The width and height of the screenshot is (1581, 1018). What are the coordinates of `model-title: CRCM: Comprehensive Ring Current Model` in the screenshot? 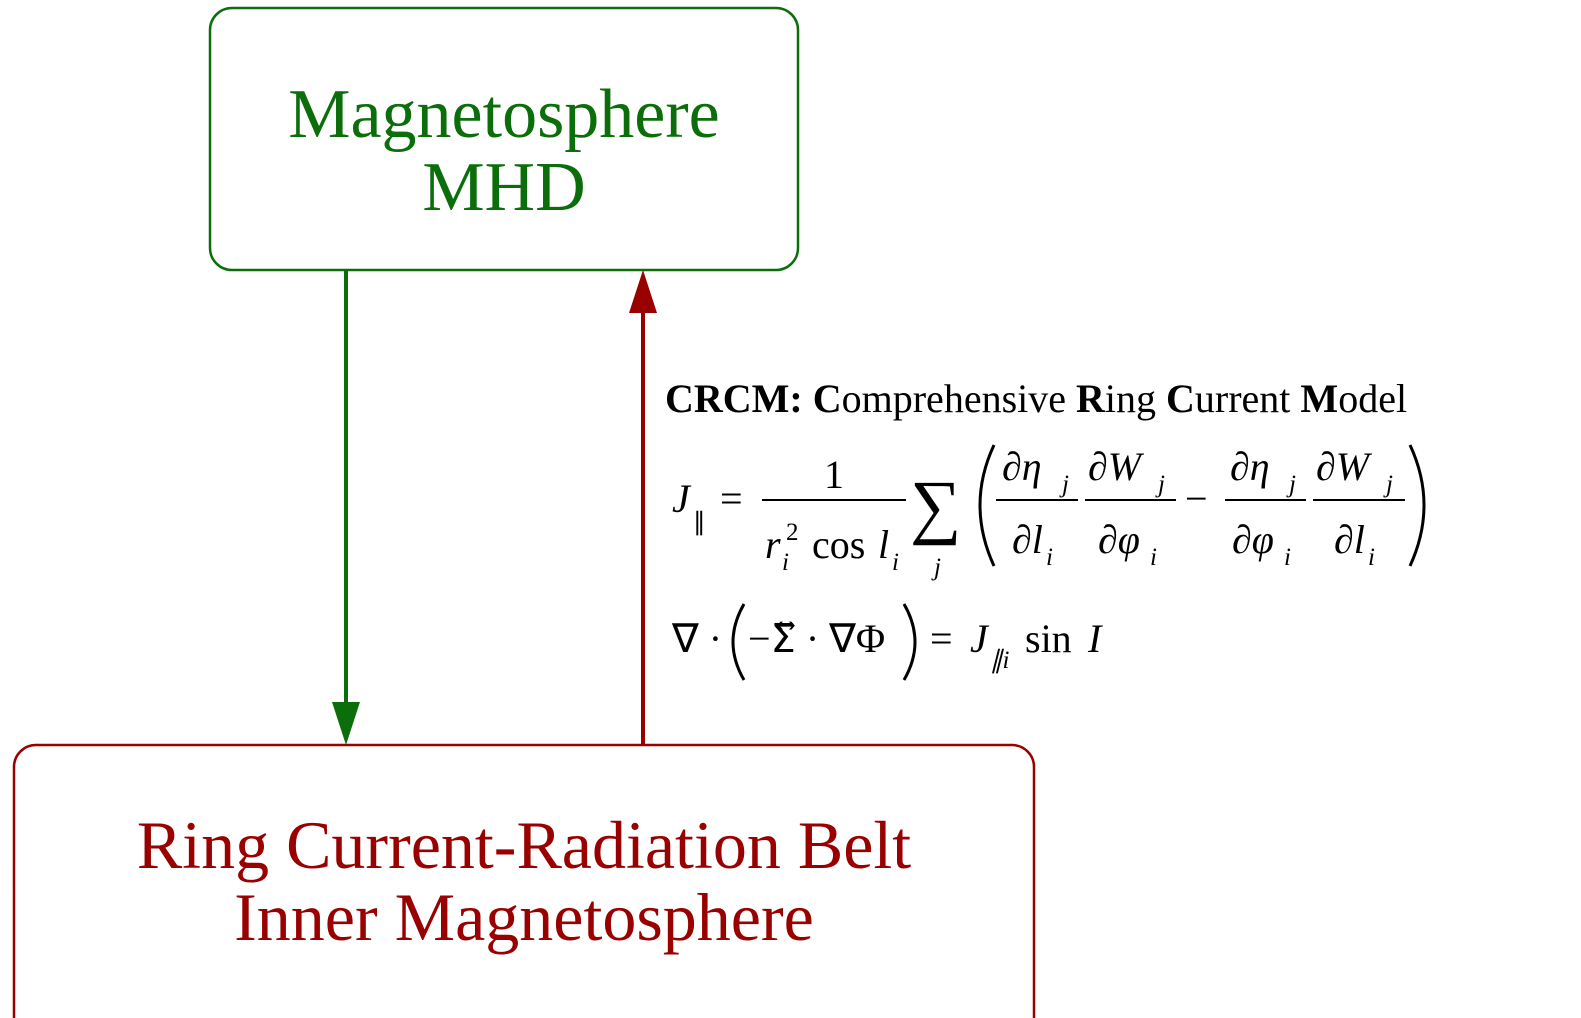 It's located at (1036, 398).